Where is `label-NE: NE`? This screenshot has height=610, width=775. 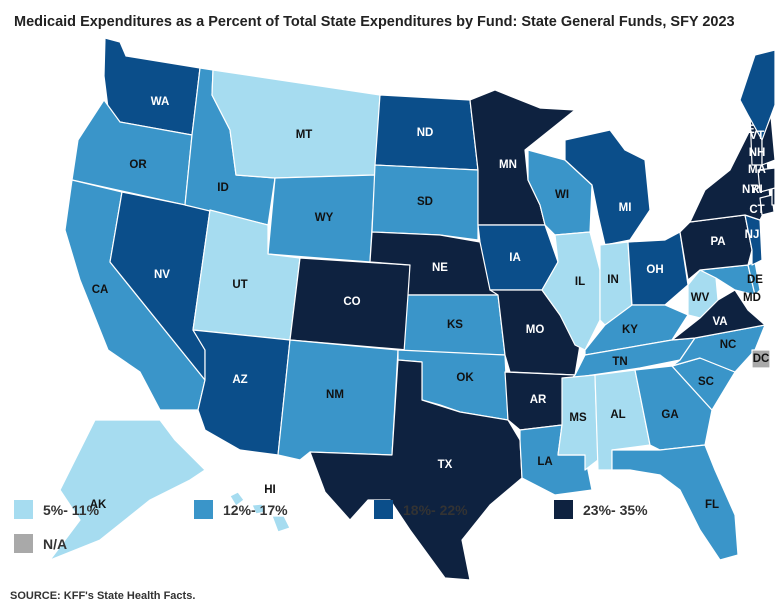 label-NE: NE is located at coordinates (440, 268).